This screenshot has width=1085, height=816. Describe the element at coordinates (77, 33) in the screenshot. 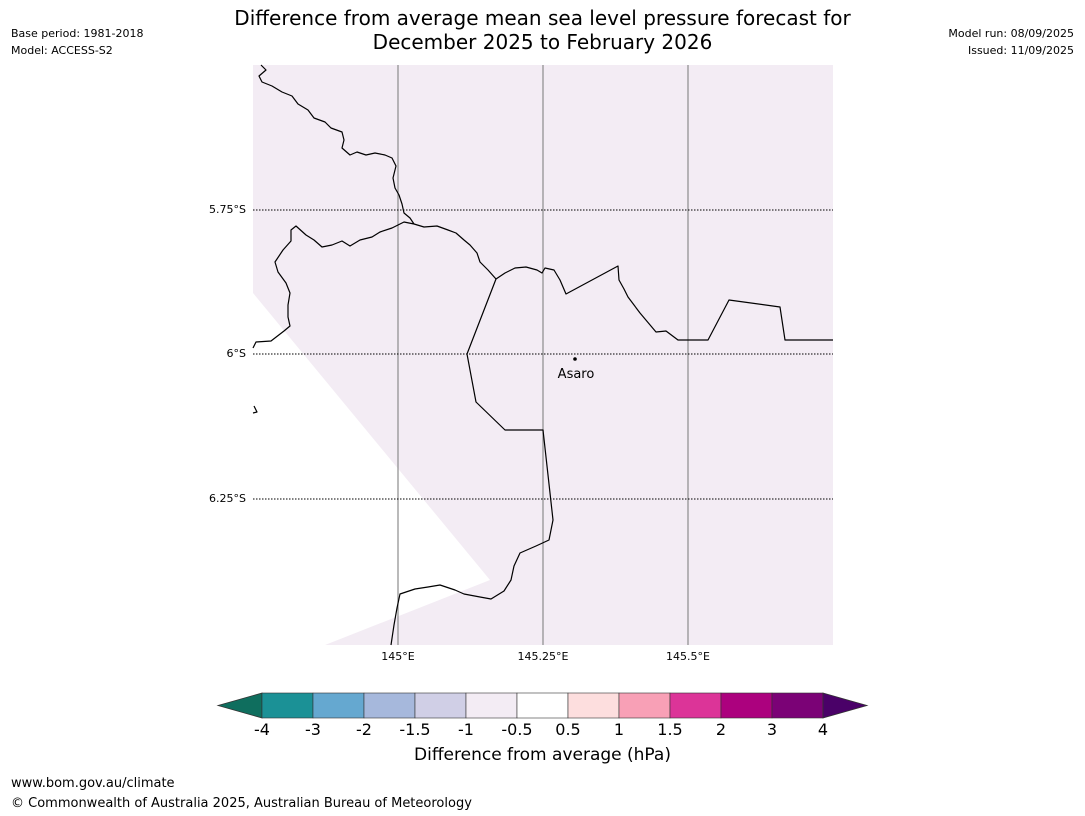

I see `base-period-text: Base period: 1981-2018` at that location.